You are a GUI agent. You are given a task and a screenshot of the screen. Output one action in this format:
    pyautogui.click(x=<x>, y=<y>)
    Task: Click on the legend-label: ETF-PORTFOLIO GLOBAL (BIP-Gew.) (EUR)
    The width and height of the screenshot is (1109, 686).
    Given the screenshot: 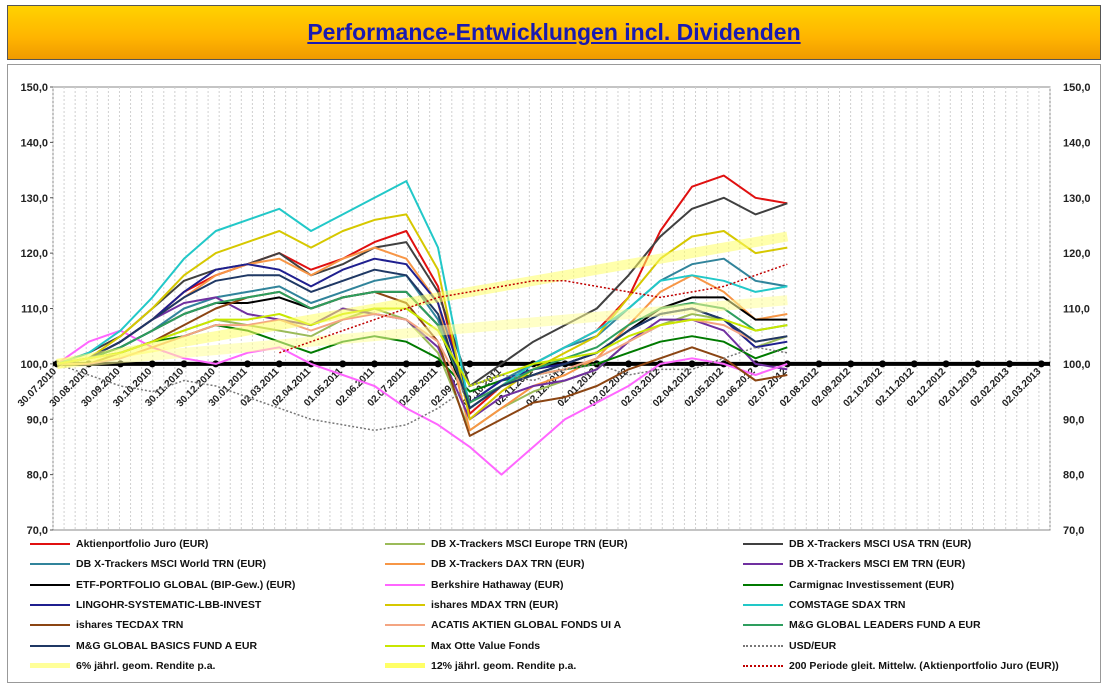 What is the action you would take?
    pyautogui.click(x=186, y=584)
    